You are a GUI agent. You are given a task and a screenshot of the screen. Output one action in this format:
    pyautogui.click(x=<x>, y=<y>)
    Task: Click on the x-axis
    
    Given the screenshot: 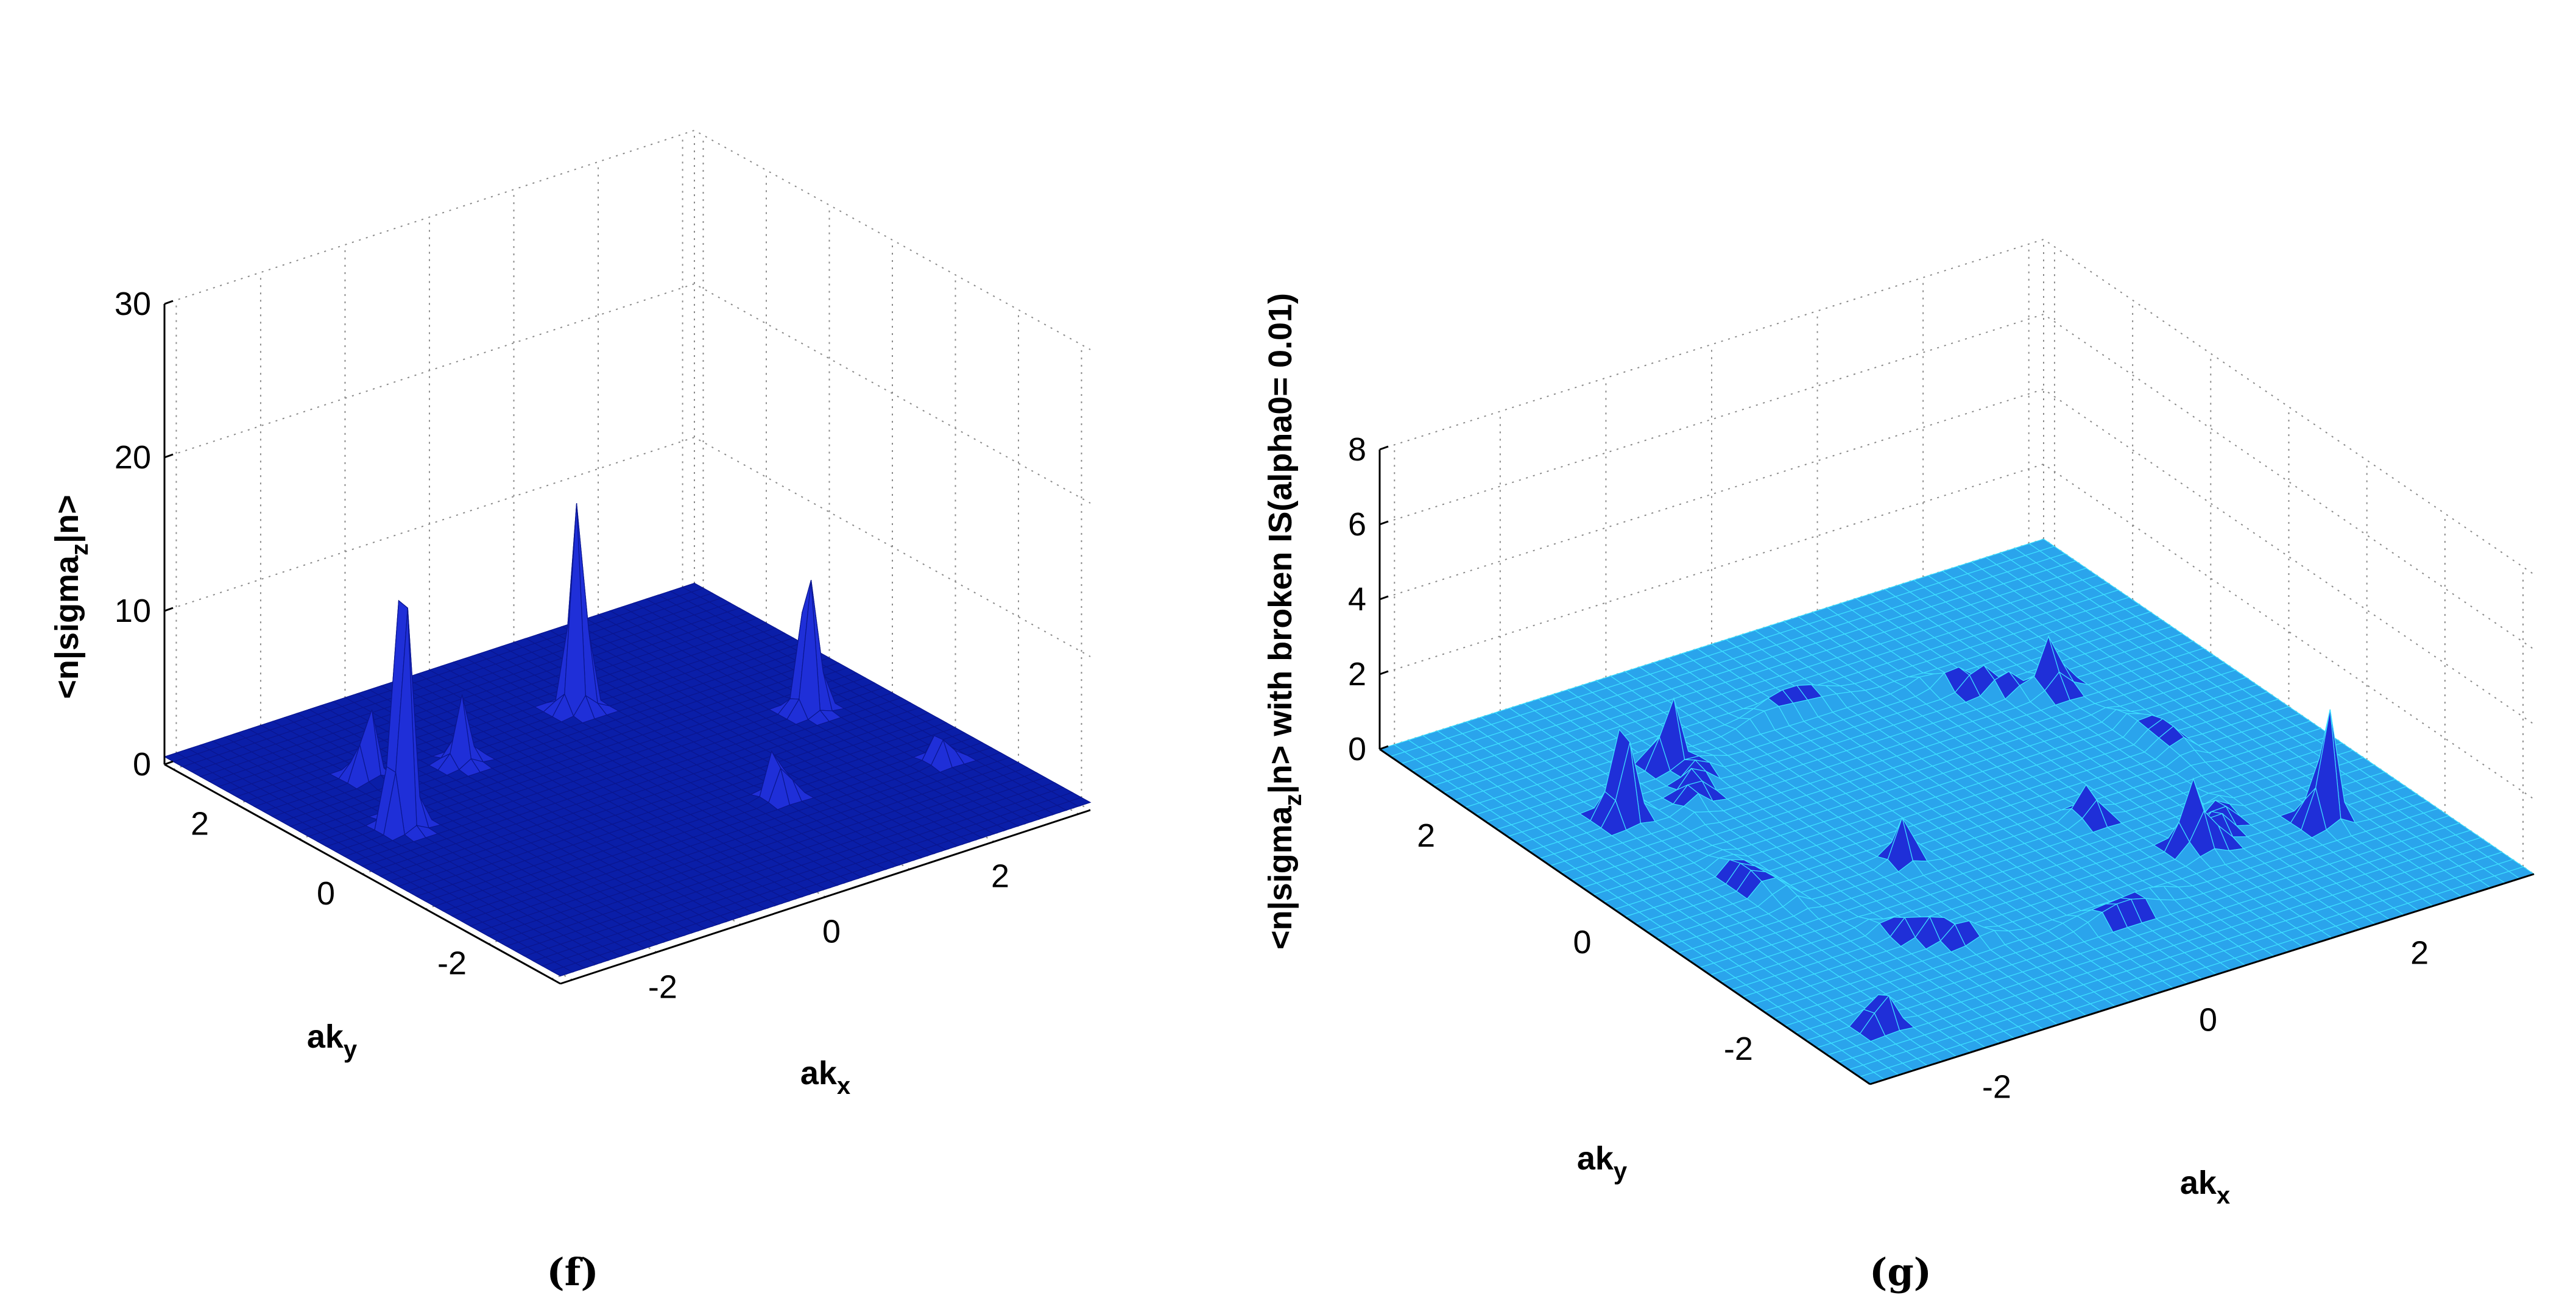 What is the action you would take?
    pyautogui.click(x=825, y=897)
    